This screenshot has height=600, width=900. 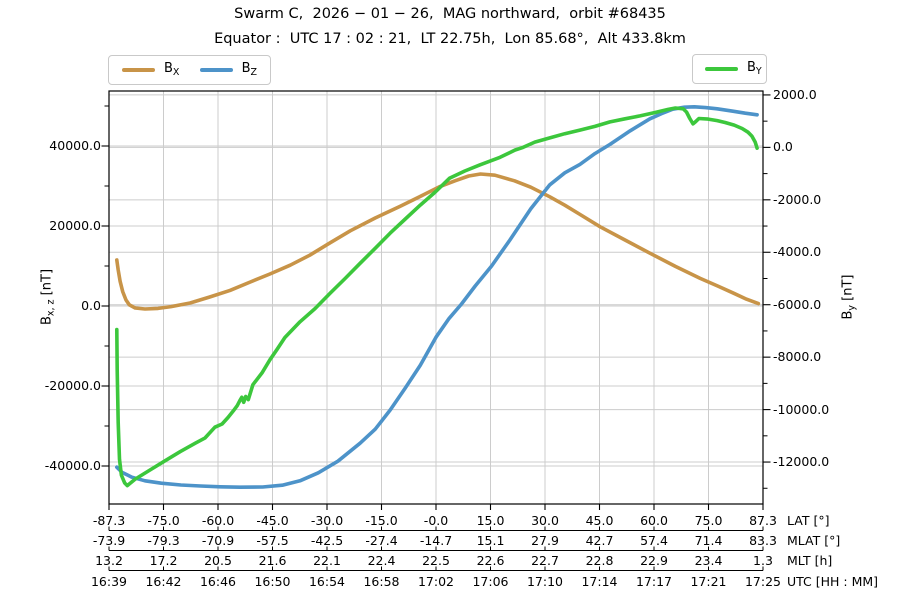 What do you see at coordinates (109, 581) in the screenshot?
I see `x-row-value: 16:39` at bounding box center [109, 581].